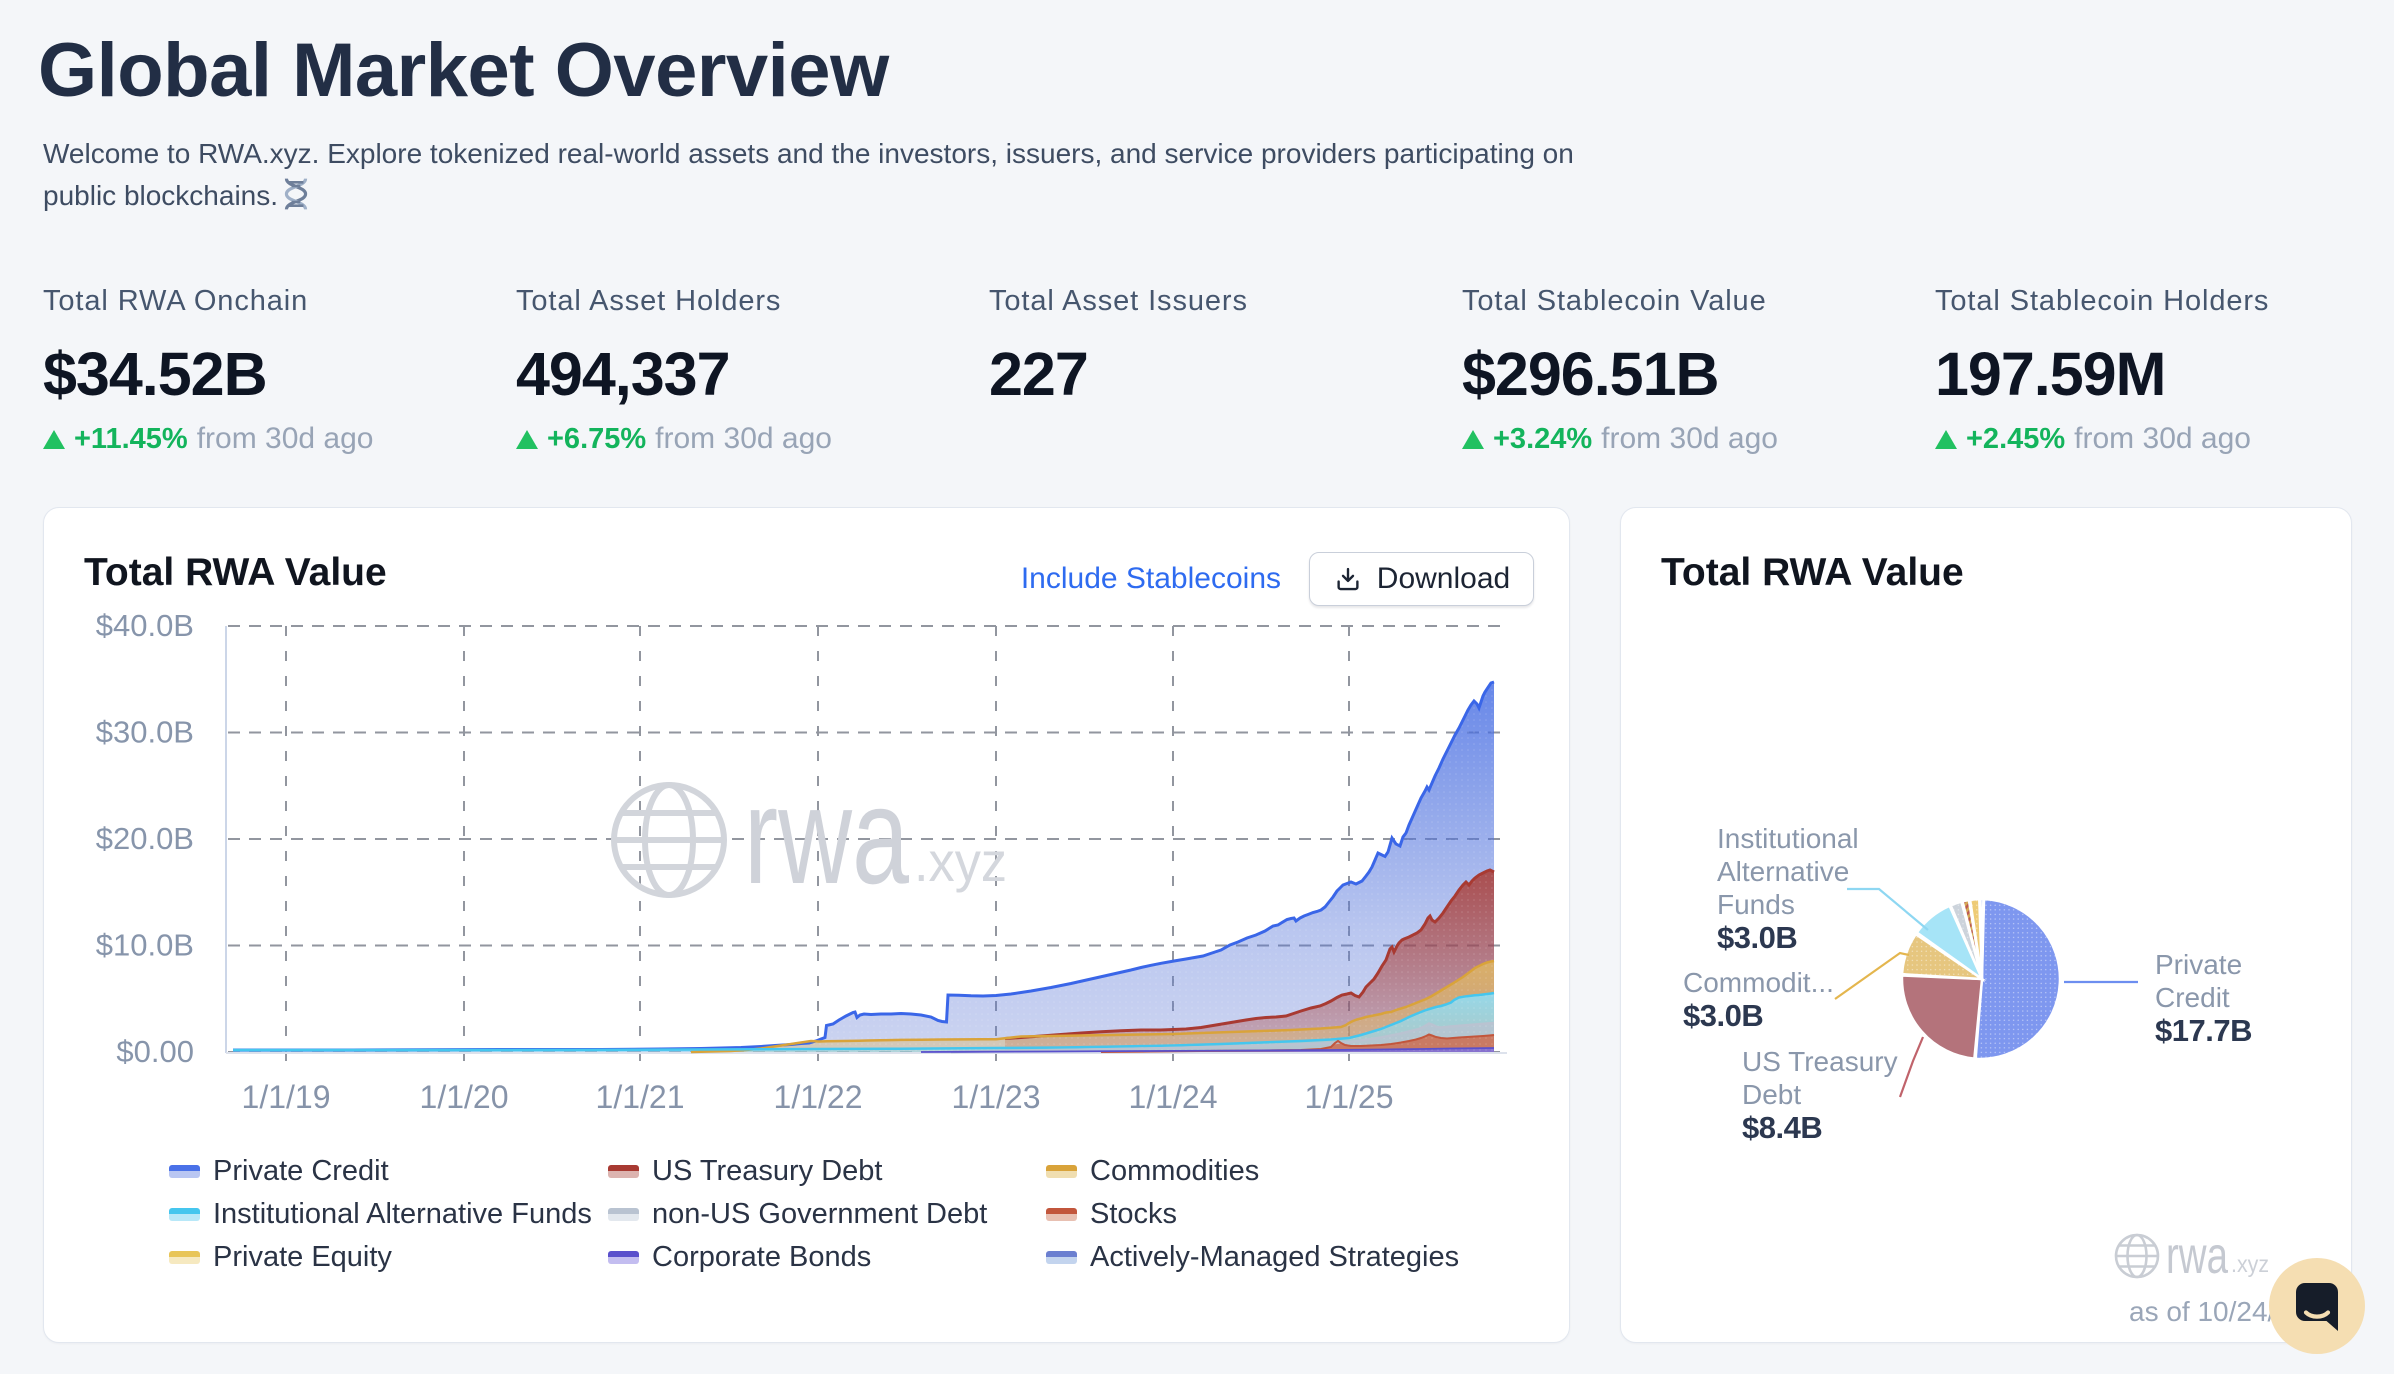 This screenshot has height=1374, width=2394. What do you see at coordinates (818, 1097) in the screenshot?
I see `svg-text: 1/1/22` at bounding box center [818, 1097].